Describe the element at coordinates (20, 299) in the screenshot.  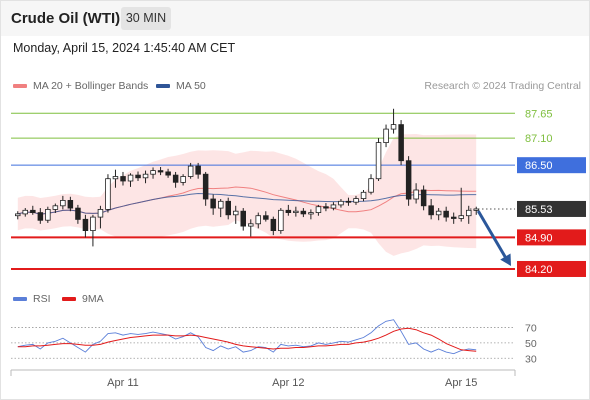
I see `rsi-swatch` at that location.